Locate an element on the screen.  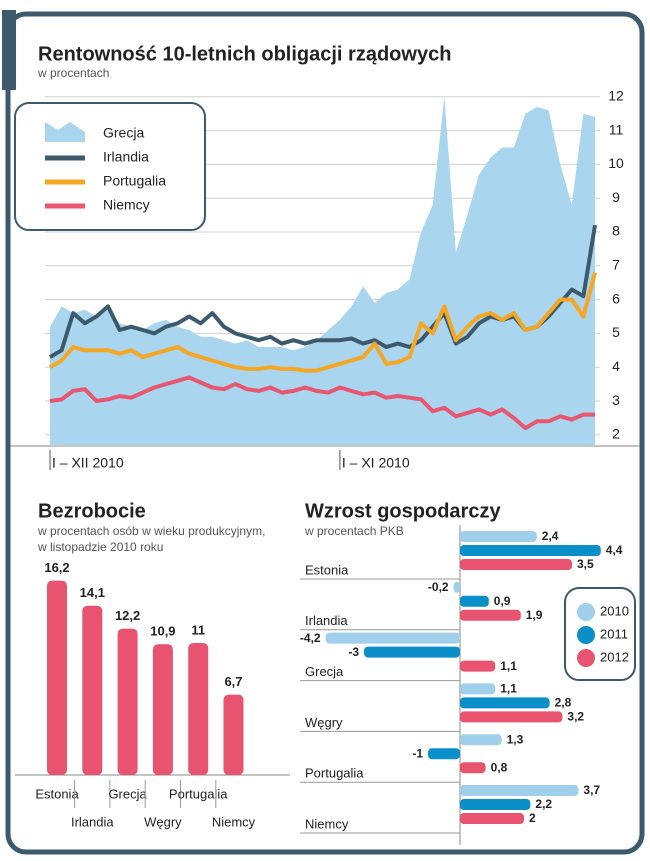
y-tick-label: 5 is located at coordinates (616, 332).